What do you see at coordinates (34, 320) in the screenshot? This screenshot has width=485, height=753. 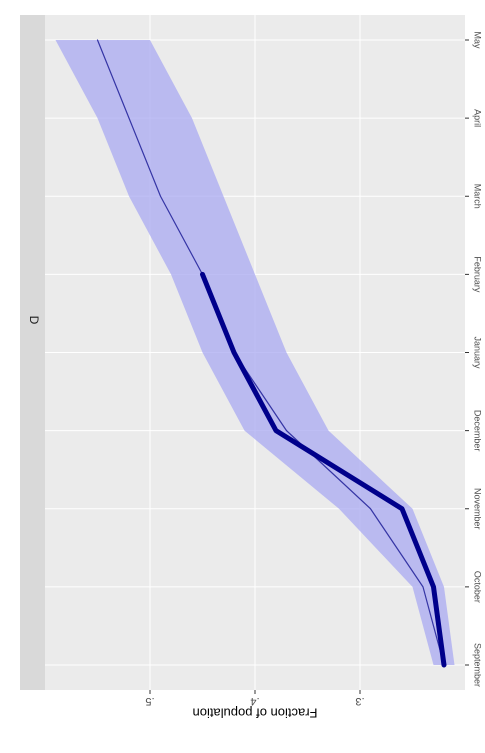 I see `panel-label: D` at bounding box center [34, 320].